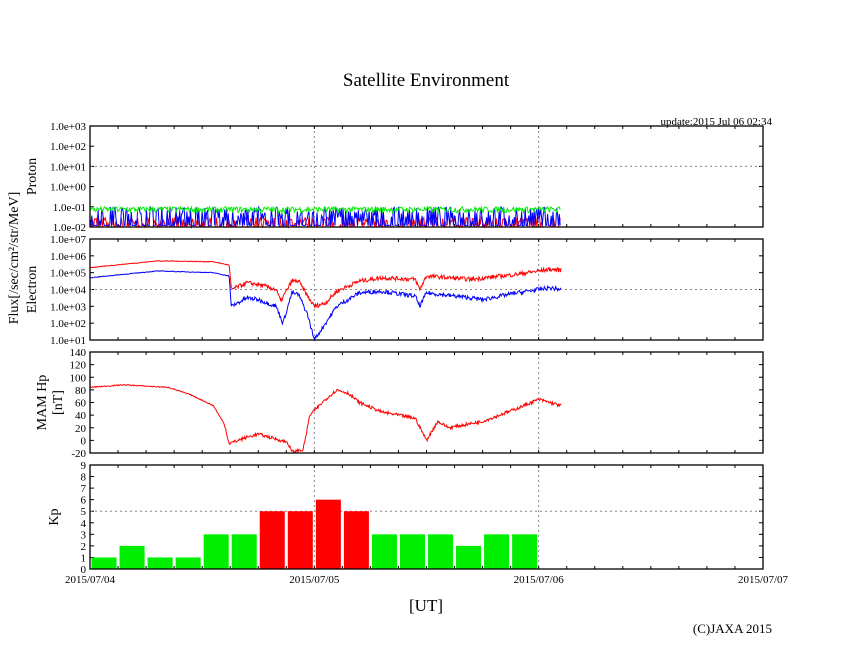 This screenshot has height=655, width=846. I want to click on x-tick-label: 2015/07/05, so click(314, 580).